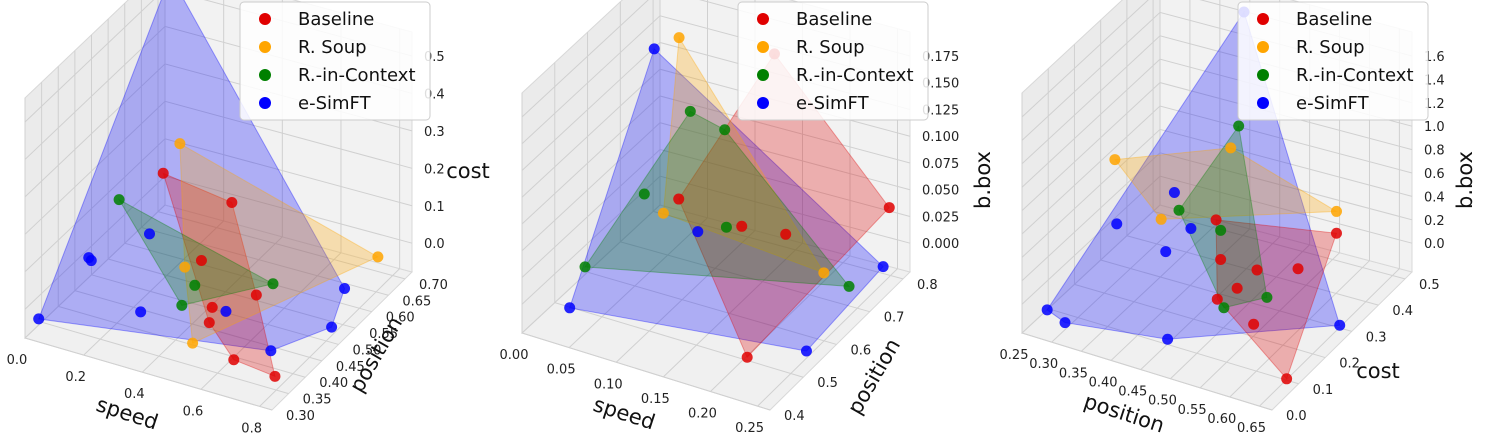 This screenshot has width=1495, height=445. Describe the element at coordinates (1434, 57) in the screenshot. I see `z-tick-label: 1.6` at that location.